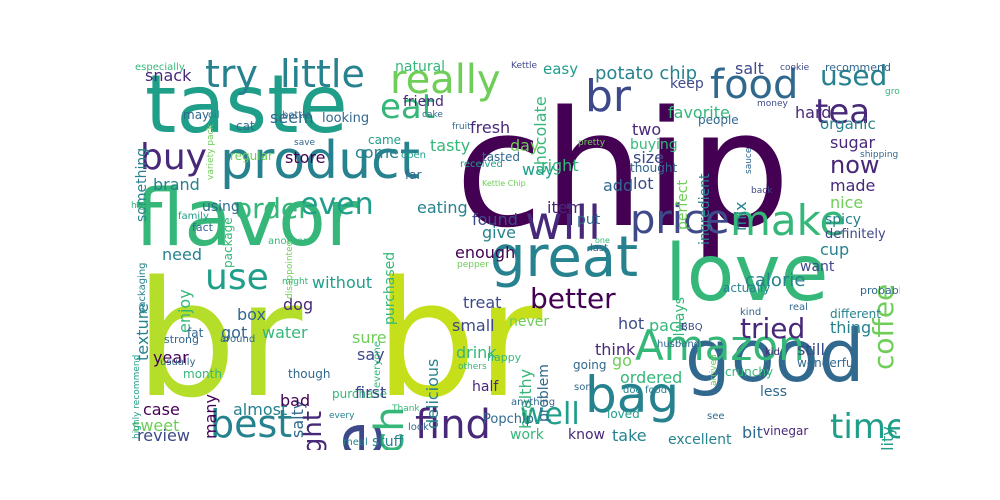 The height and width of the screenshot is (500, 1000). I want to click on cloud-word-good: good, so click(775, 356).